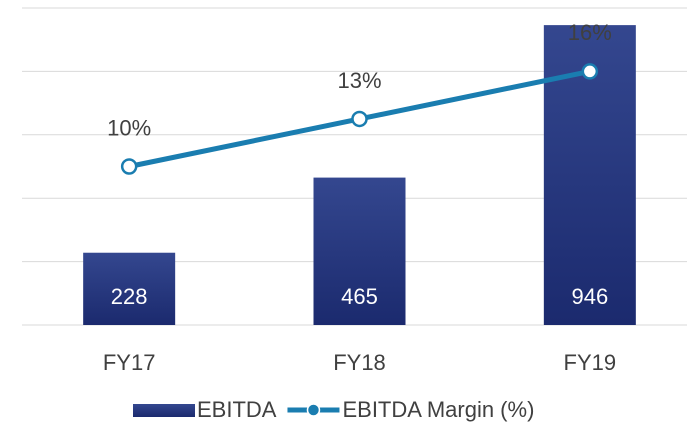 The height and width of the screenshot is (428, 687). I want to click on legend-swatch, so click(164, 410).